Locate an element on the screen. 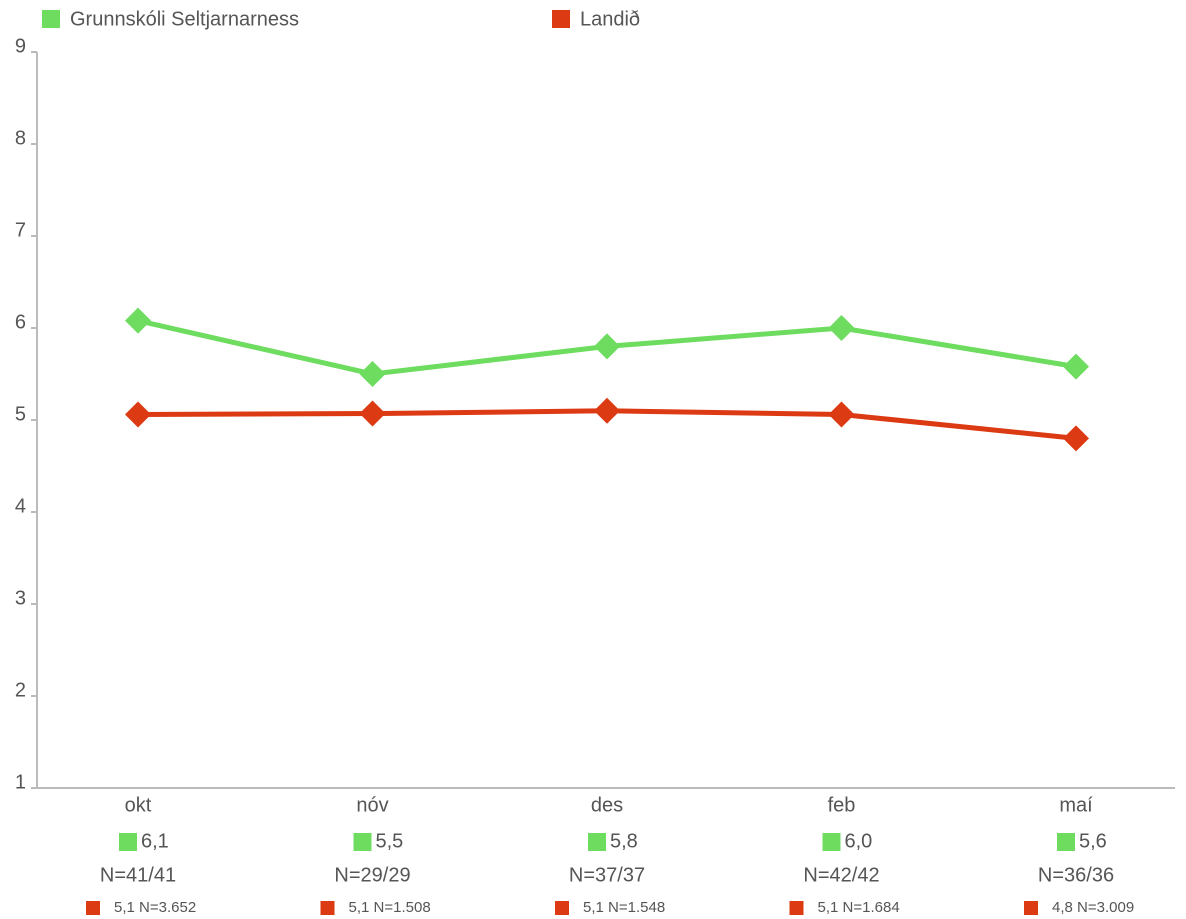 This screenshot has width=1186, height=919. y-tick-label: 7 is located at coordinates (20, 230).